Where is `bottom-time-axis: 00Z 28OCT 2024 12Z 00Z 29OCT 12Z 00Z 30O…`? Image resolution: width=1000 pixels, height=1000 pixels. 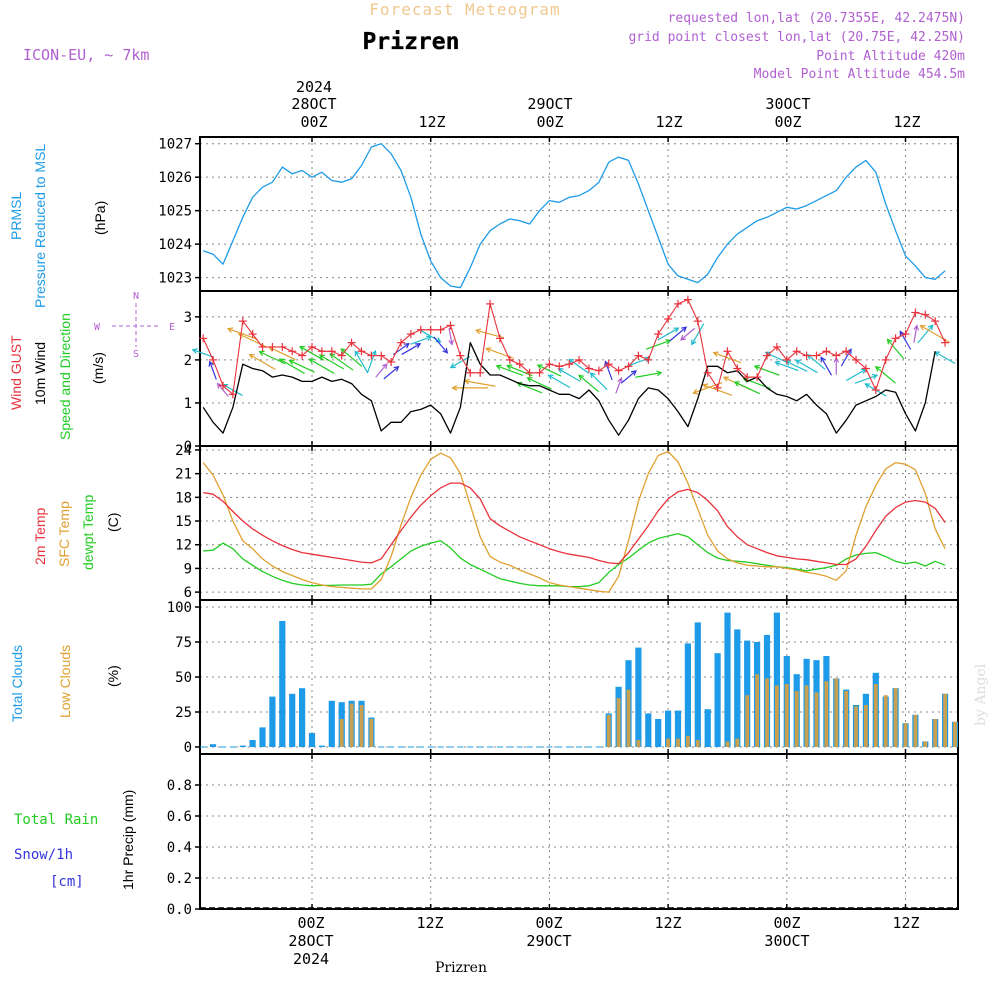 bottom-time-axis: 00Z 28OCT 2024 12Z 00Z 29OCT 12Z 00Z 30O… is located at coordinates (603, 941).